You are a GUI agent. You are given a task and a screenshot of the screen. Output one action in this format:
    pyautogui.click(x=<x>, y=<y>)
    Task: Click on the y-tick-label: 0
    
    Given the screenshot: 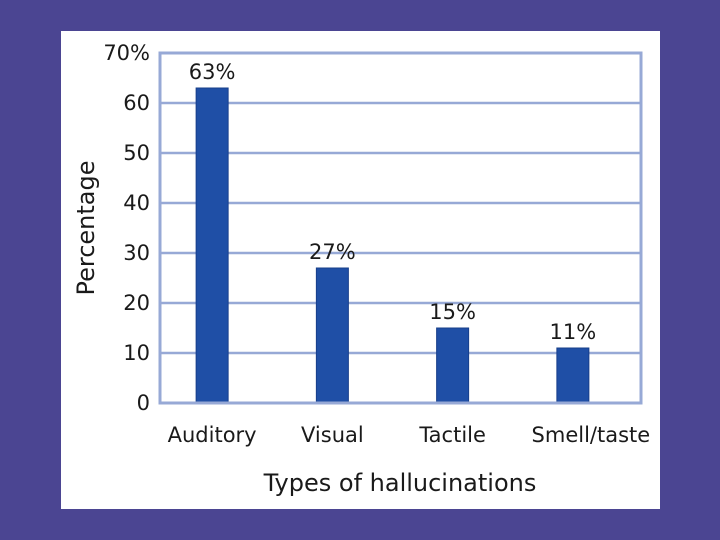 What is the action you would take?
    pyautogui.click(x=143, y=403)
    